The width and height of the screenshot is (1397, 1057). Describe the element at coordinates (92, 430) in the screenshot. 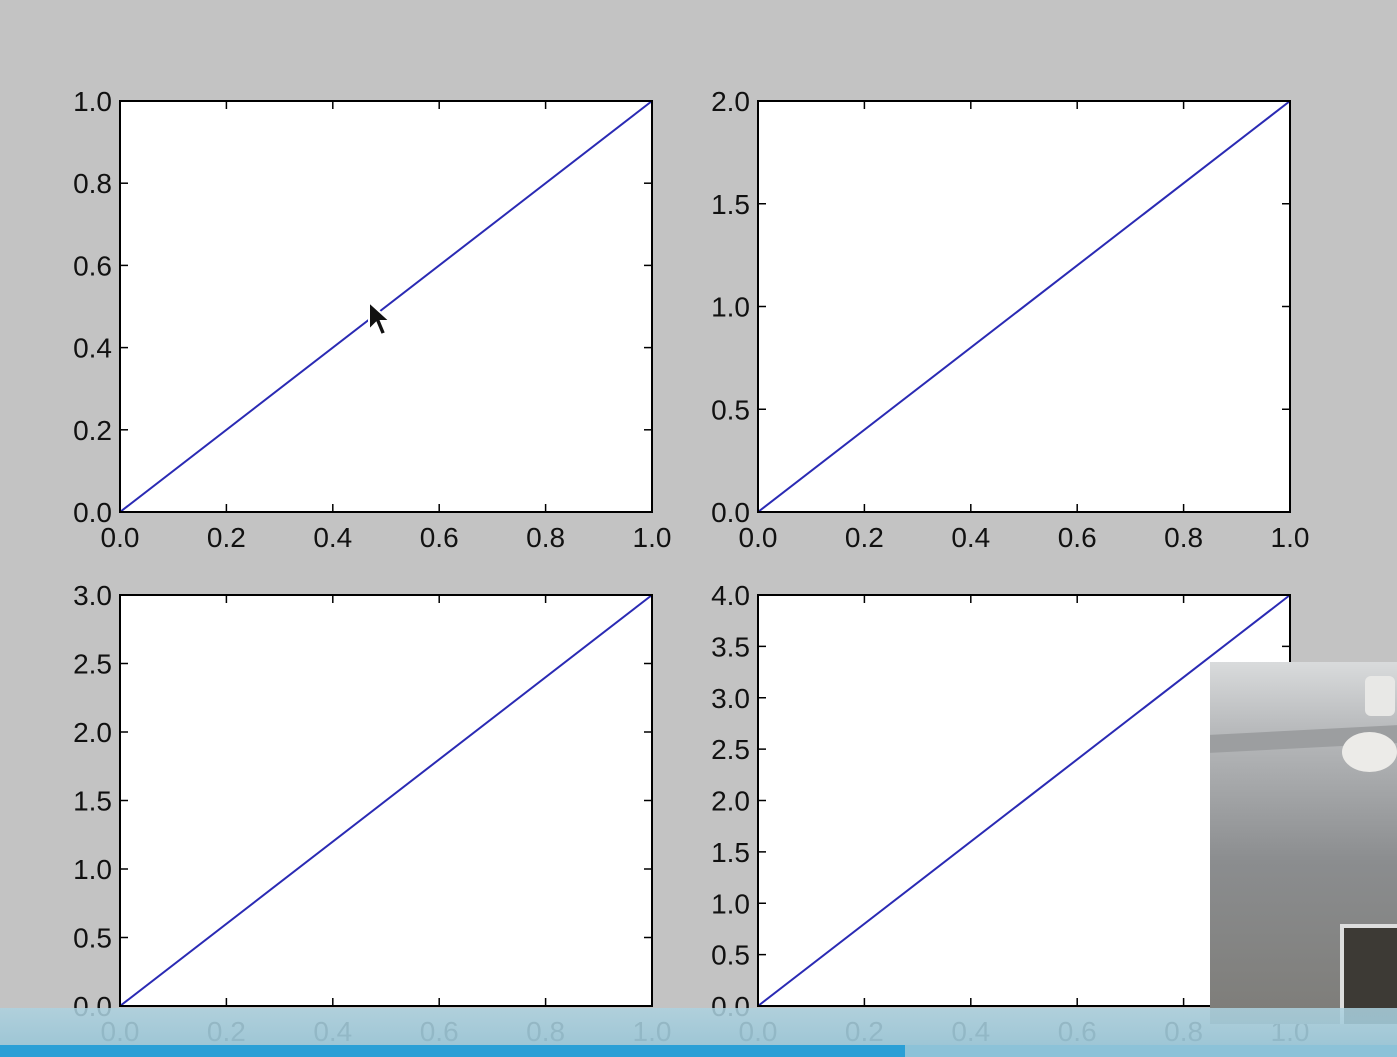

I see `y-tick-label: 0.2` at that location.